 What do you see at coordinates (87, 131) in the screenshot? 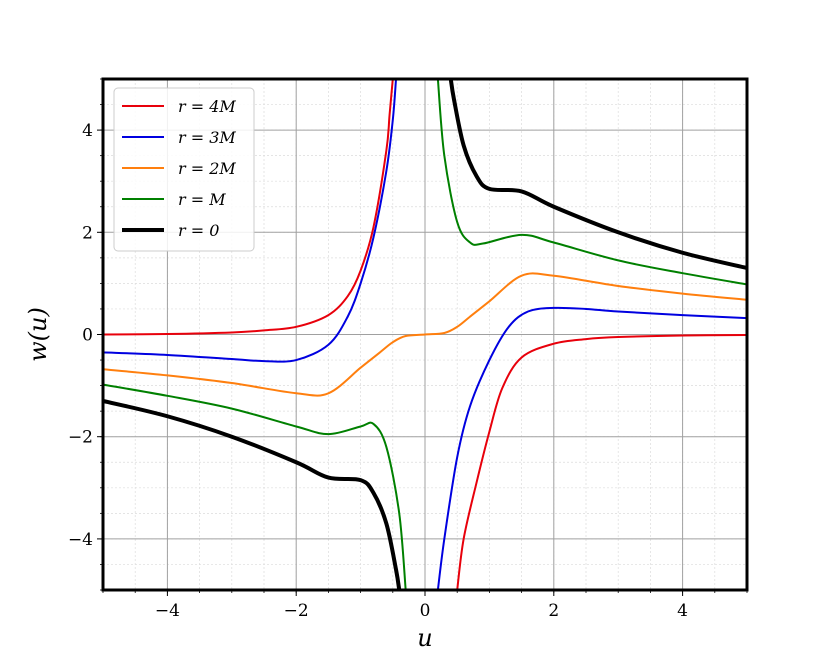
I see `y-tick-label: 4` at bounding box center [87, 131].